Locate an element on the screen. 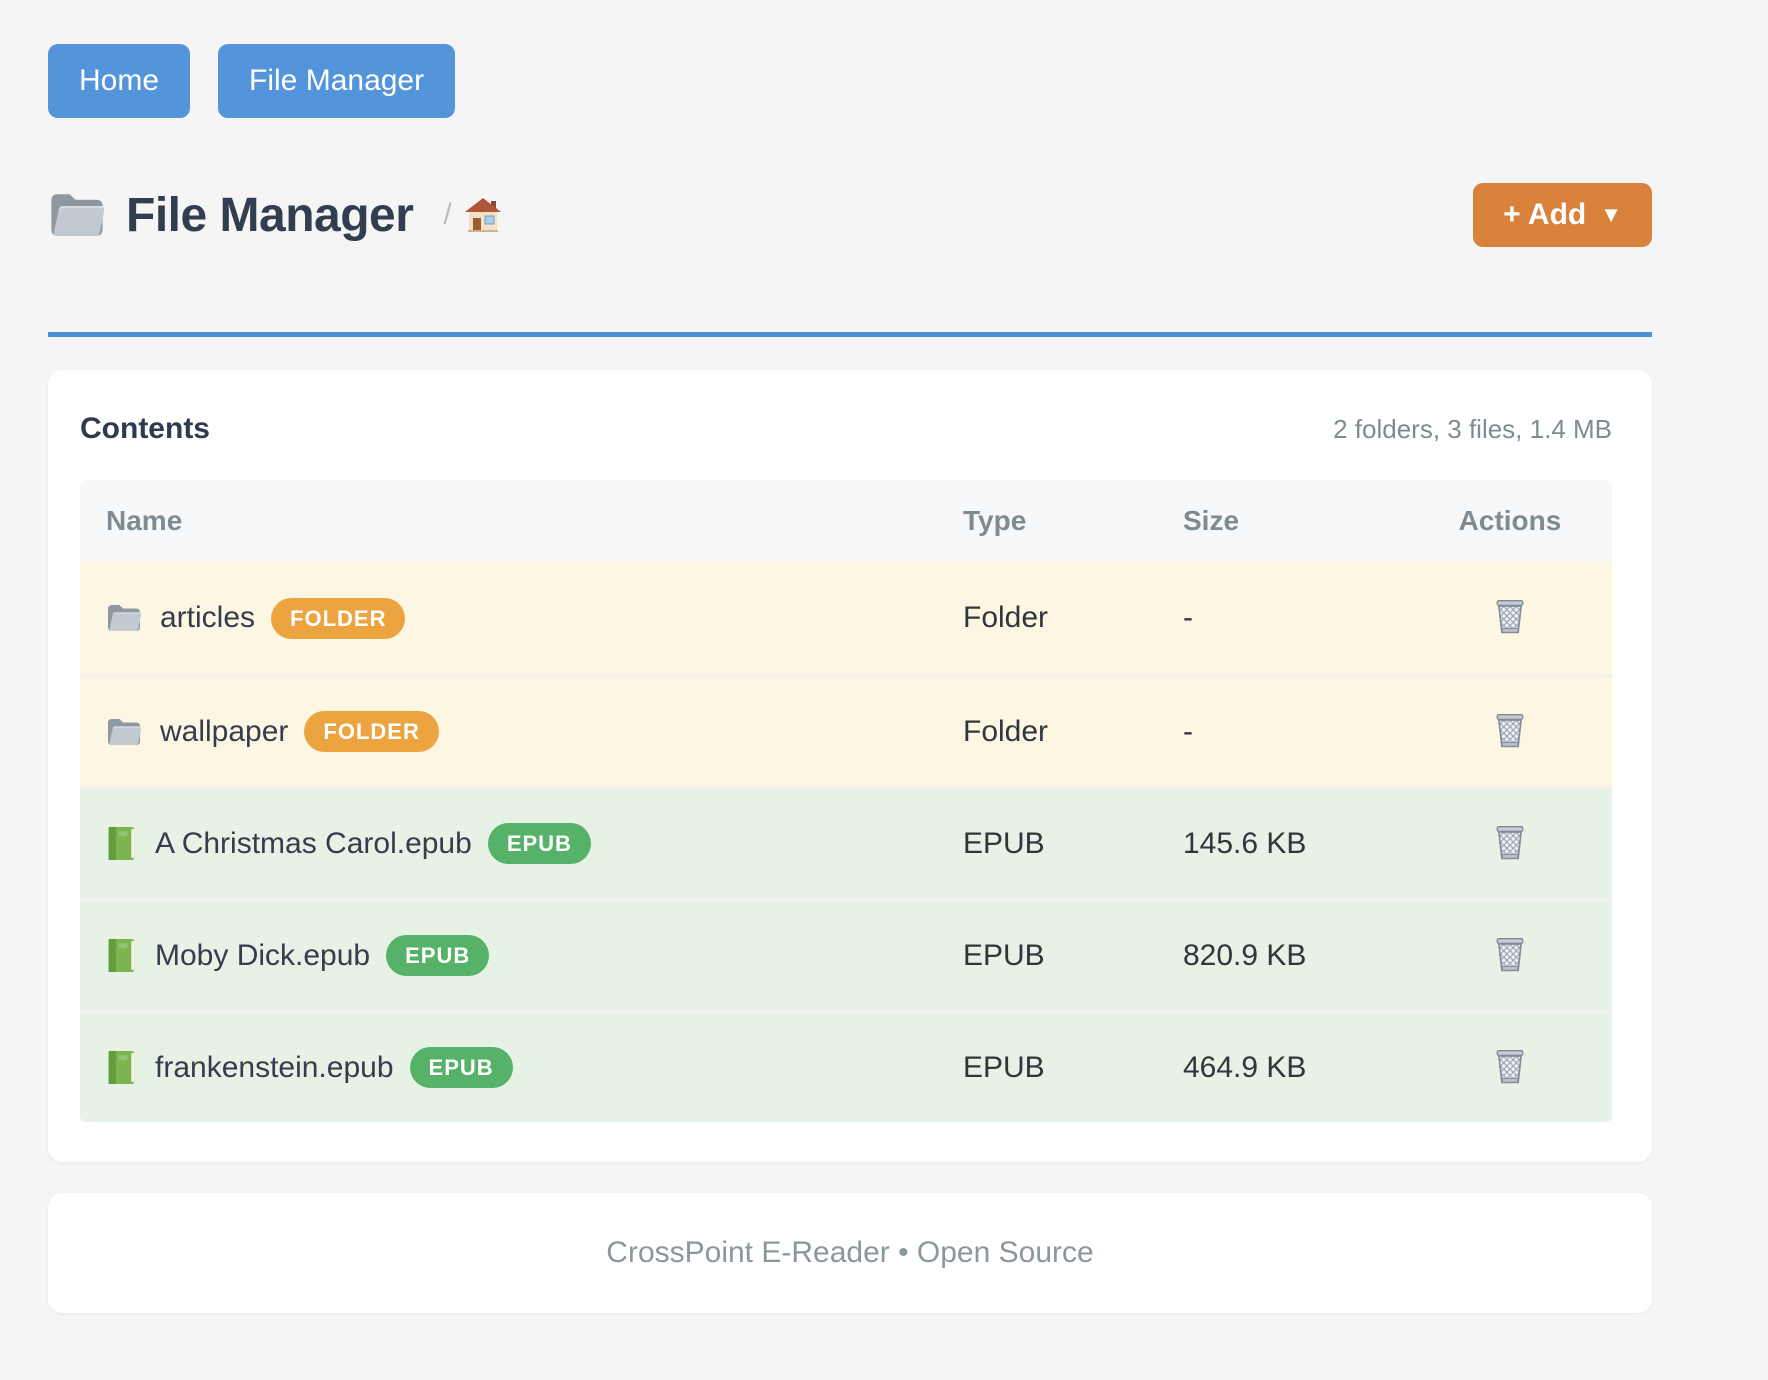 This screenshot has width=1768, height=1380. name-cell: wallpaper FOLDER is located at coordinates (521, 731).